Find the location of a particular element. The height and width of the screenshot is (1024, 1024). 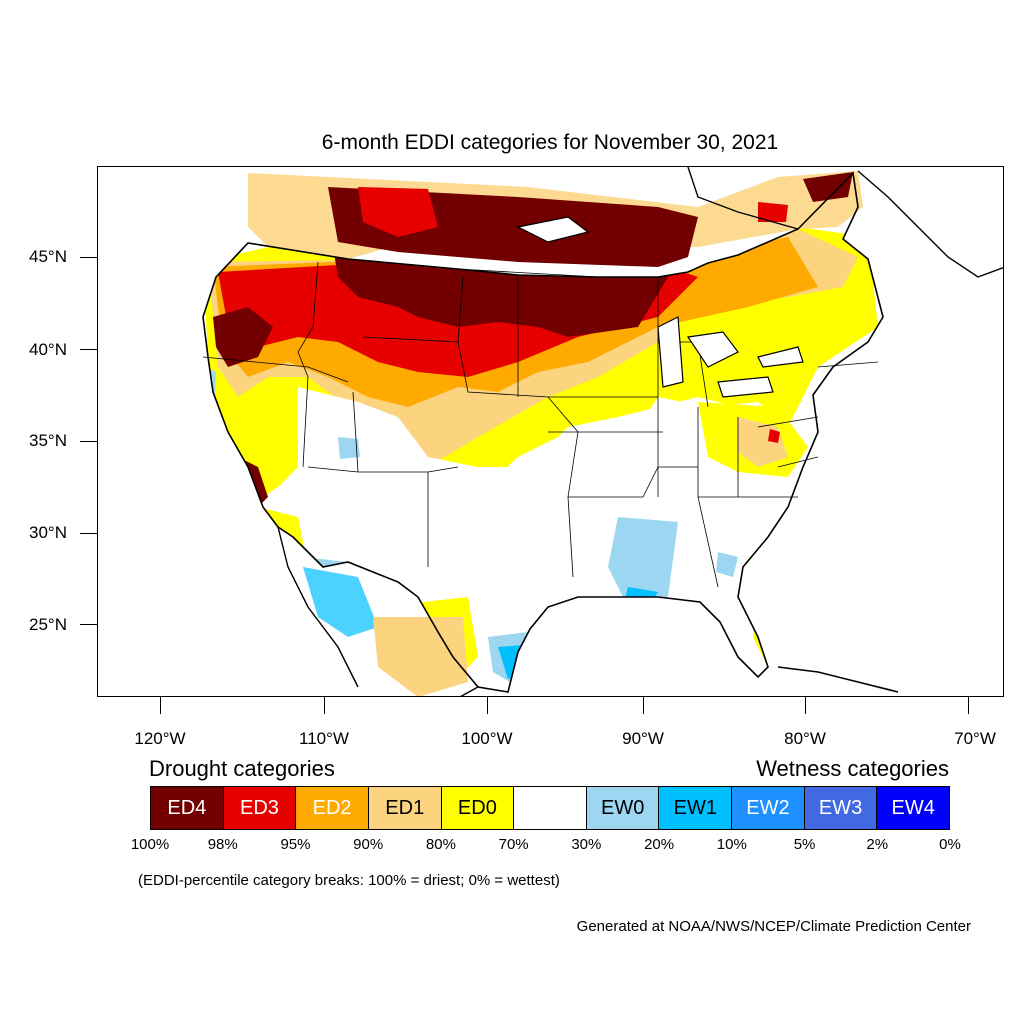

legend-break-label: 10% is located at coordinates (731, 844).